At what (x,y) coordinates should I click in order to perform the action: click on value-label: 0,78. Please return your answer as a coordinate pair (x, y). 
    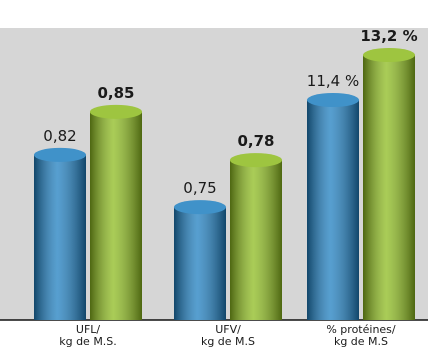
    Looking at the image, I should click on (255, 141).